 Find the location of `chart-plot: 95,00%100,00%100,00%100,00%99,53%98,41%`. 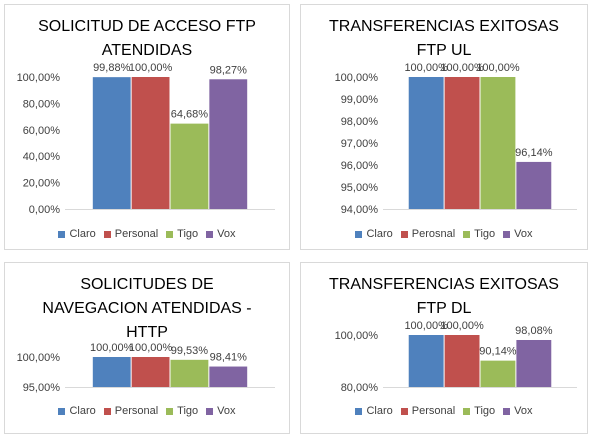

chart-plot: 95,00%100,00%100,00%100,00%99,53%98,41% is located at coordinates (146, 368).